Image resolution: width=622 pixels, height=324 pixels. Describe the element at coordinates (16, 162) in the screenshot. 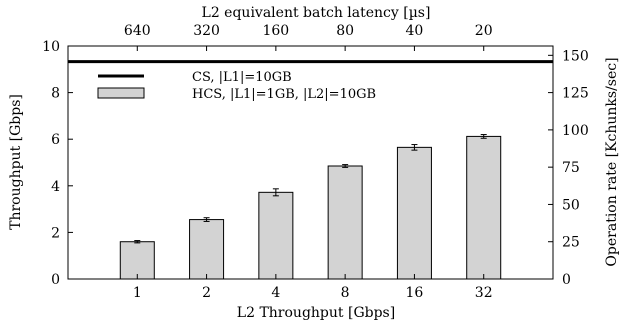

I see `y-left-axis-title: Throughput [Gbps]` at that location.